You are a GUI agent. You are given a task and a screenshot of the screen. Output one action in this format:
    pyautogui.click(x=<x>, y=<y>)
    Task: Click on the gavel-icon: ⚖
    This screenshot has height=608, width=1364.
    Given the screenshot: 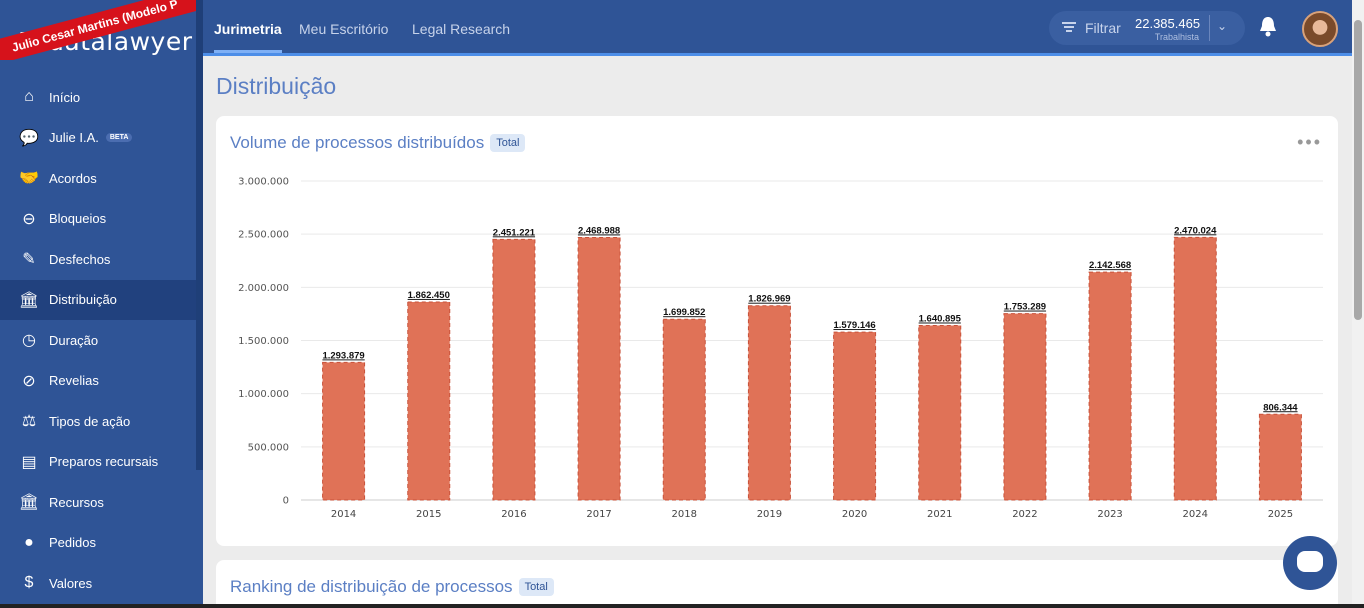 What is the action you would take?
    pyautogui.click(x=29, y=422)
    